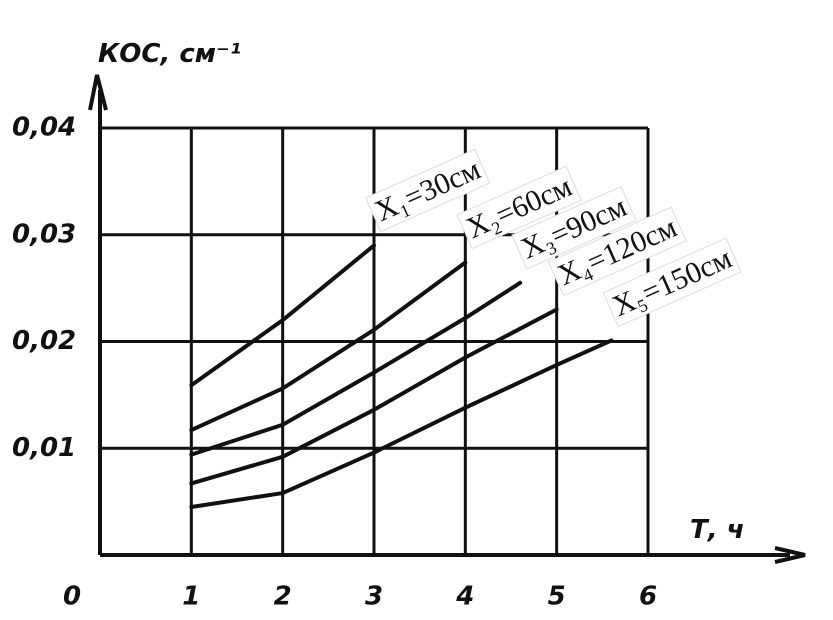 This screenshot has width=833, height=620. What do you see at coordinates (283, 597) in the screenshot?
I see `x-tick-label: 2` at bounding box center [283, 597].